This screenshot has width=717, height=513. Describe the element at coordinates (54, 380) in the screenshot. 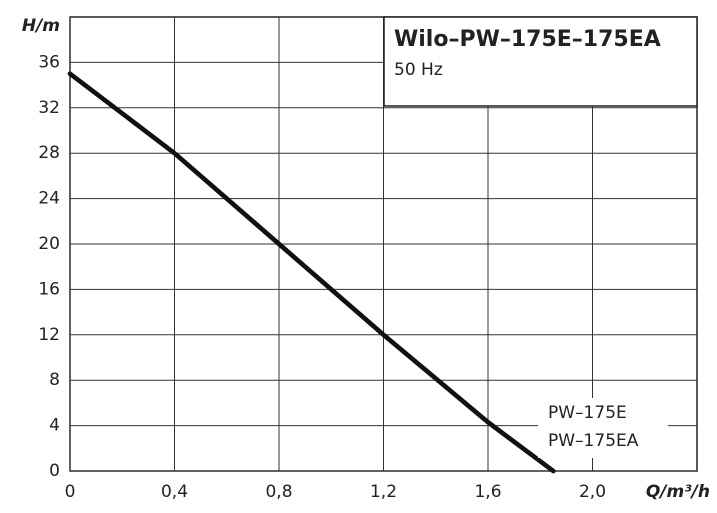

I see `y-tick-label: 8` at that location.